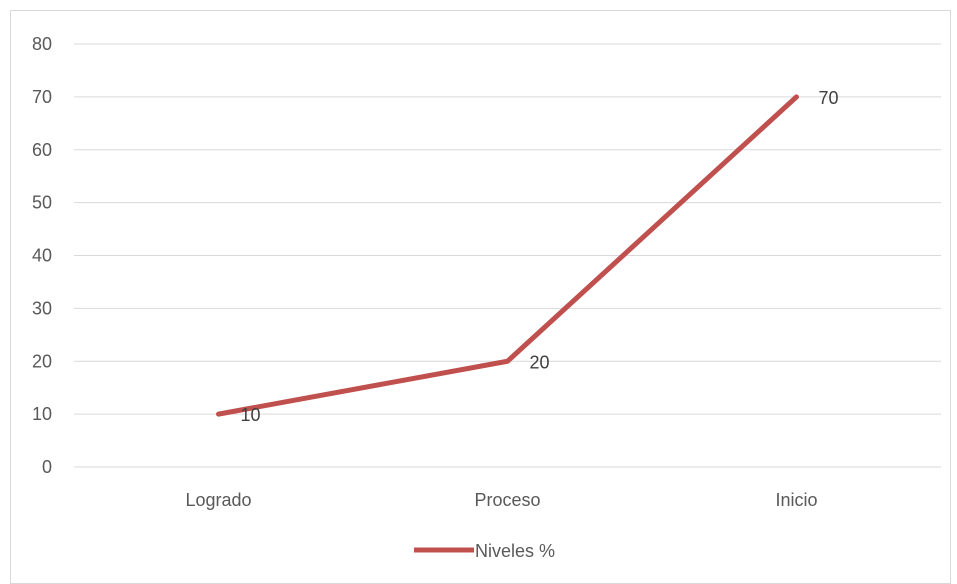 Image resolution: width=957 pixels, height=584 pixels. What do you see at coordinates (42, 308) in the screenshot?
I see `y-tick-label: 30` at bounding box center [42, 308].